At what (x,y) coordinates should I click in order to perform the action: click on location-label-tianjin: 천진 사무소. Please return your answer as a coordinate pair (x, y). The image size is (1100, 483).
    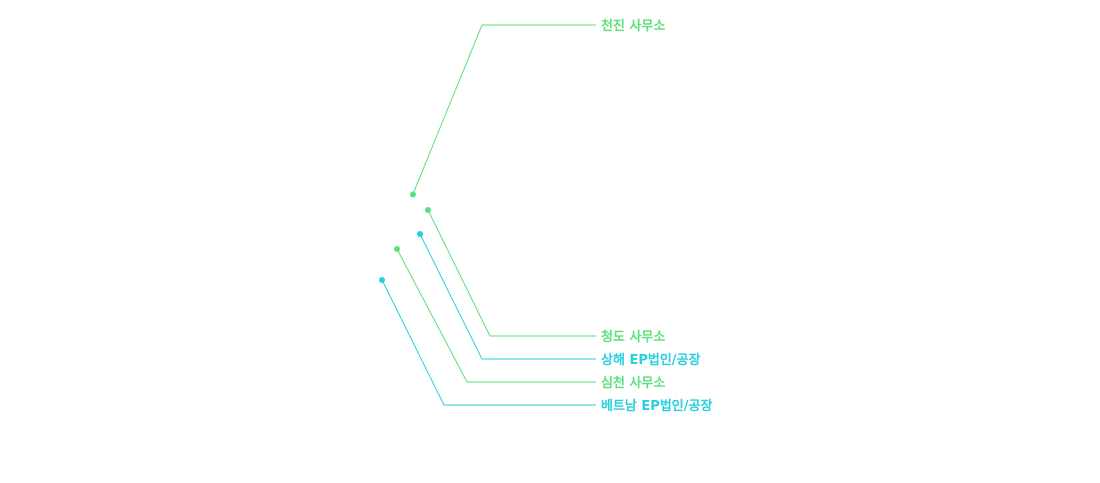
    Looking at the image, I should click on (633, 26).